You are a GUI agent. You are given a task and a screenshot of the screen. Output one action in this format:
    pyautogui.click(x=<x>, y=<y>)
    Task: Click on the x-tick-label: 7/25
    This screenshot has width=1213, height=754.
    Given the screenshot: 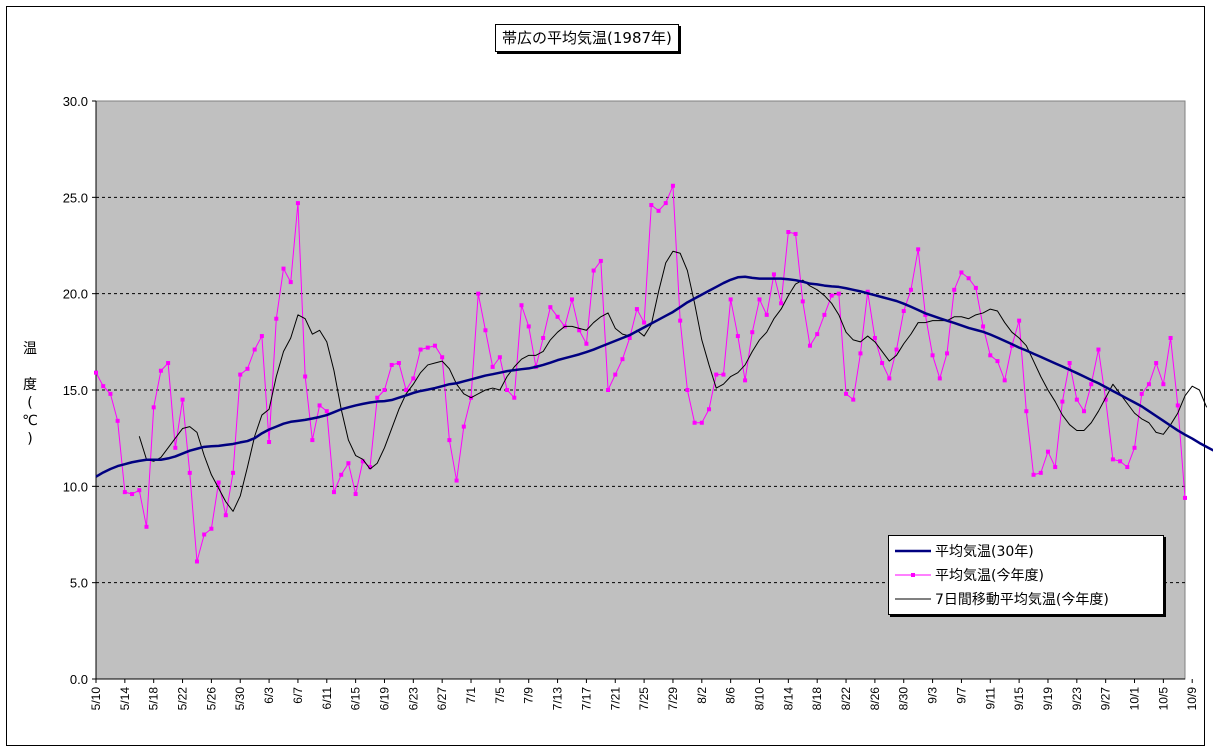 What is the action you would take?
    pyautogui.click(x=644, y=699)
    